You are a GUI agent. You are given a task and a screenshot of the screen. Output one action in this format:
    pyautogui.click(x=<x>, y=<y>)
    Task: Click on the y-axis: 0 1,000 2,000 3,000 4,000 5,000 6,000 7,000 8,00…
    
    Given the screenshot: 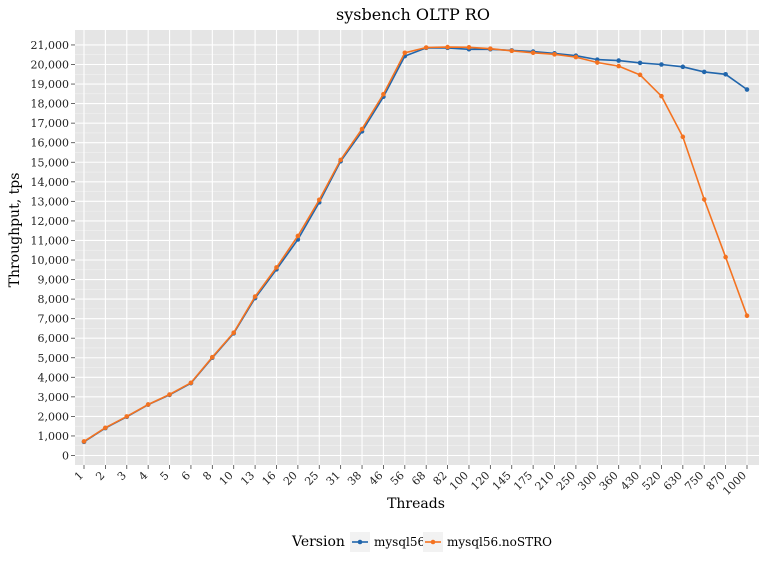 What is the action you would take?
    pyautogui.click(x=53, y=251)
    